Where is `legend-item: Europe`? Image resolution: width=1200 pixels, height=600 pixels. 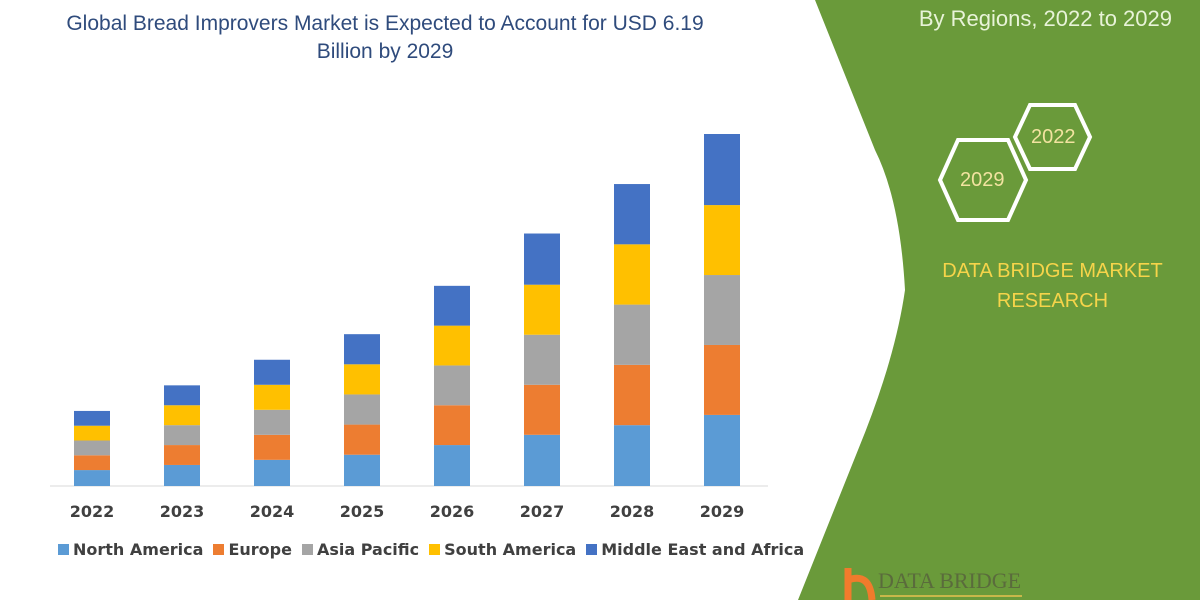 legend-item: Europe is located at coordinates (252, 549).